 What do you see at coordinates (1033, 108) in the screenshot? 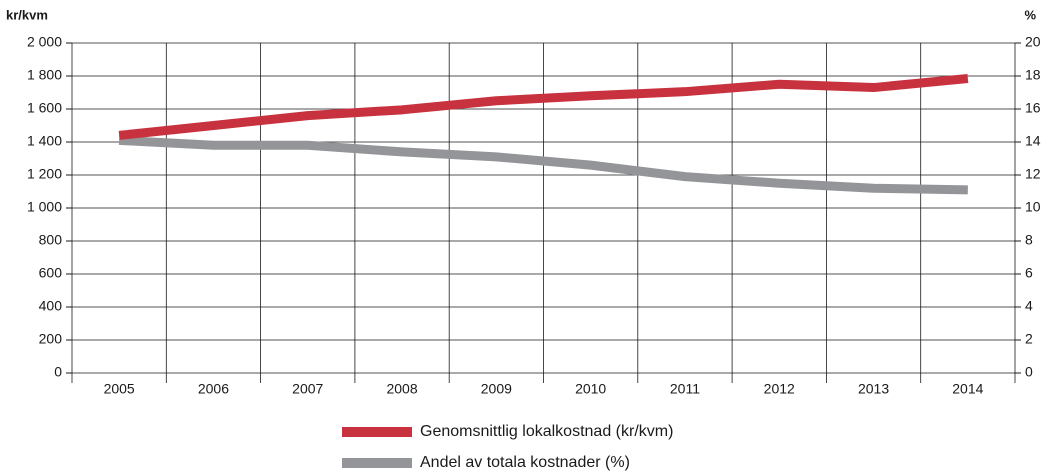
I see `y2-tick-label: 16` at bounding box center [1033, 108].